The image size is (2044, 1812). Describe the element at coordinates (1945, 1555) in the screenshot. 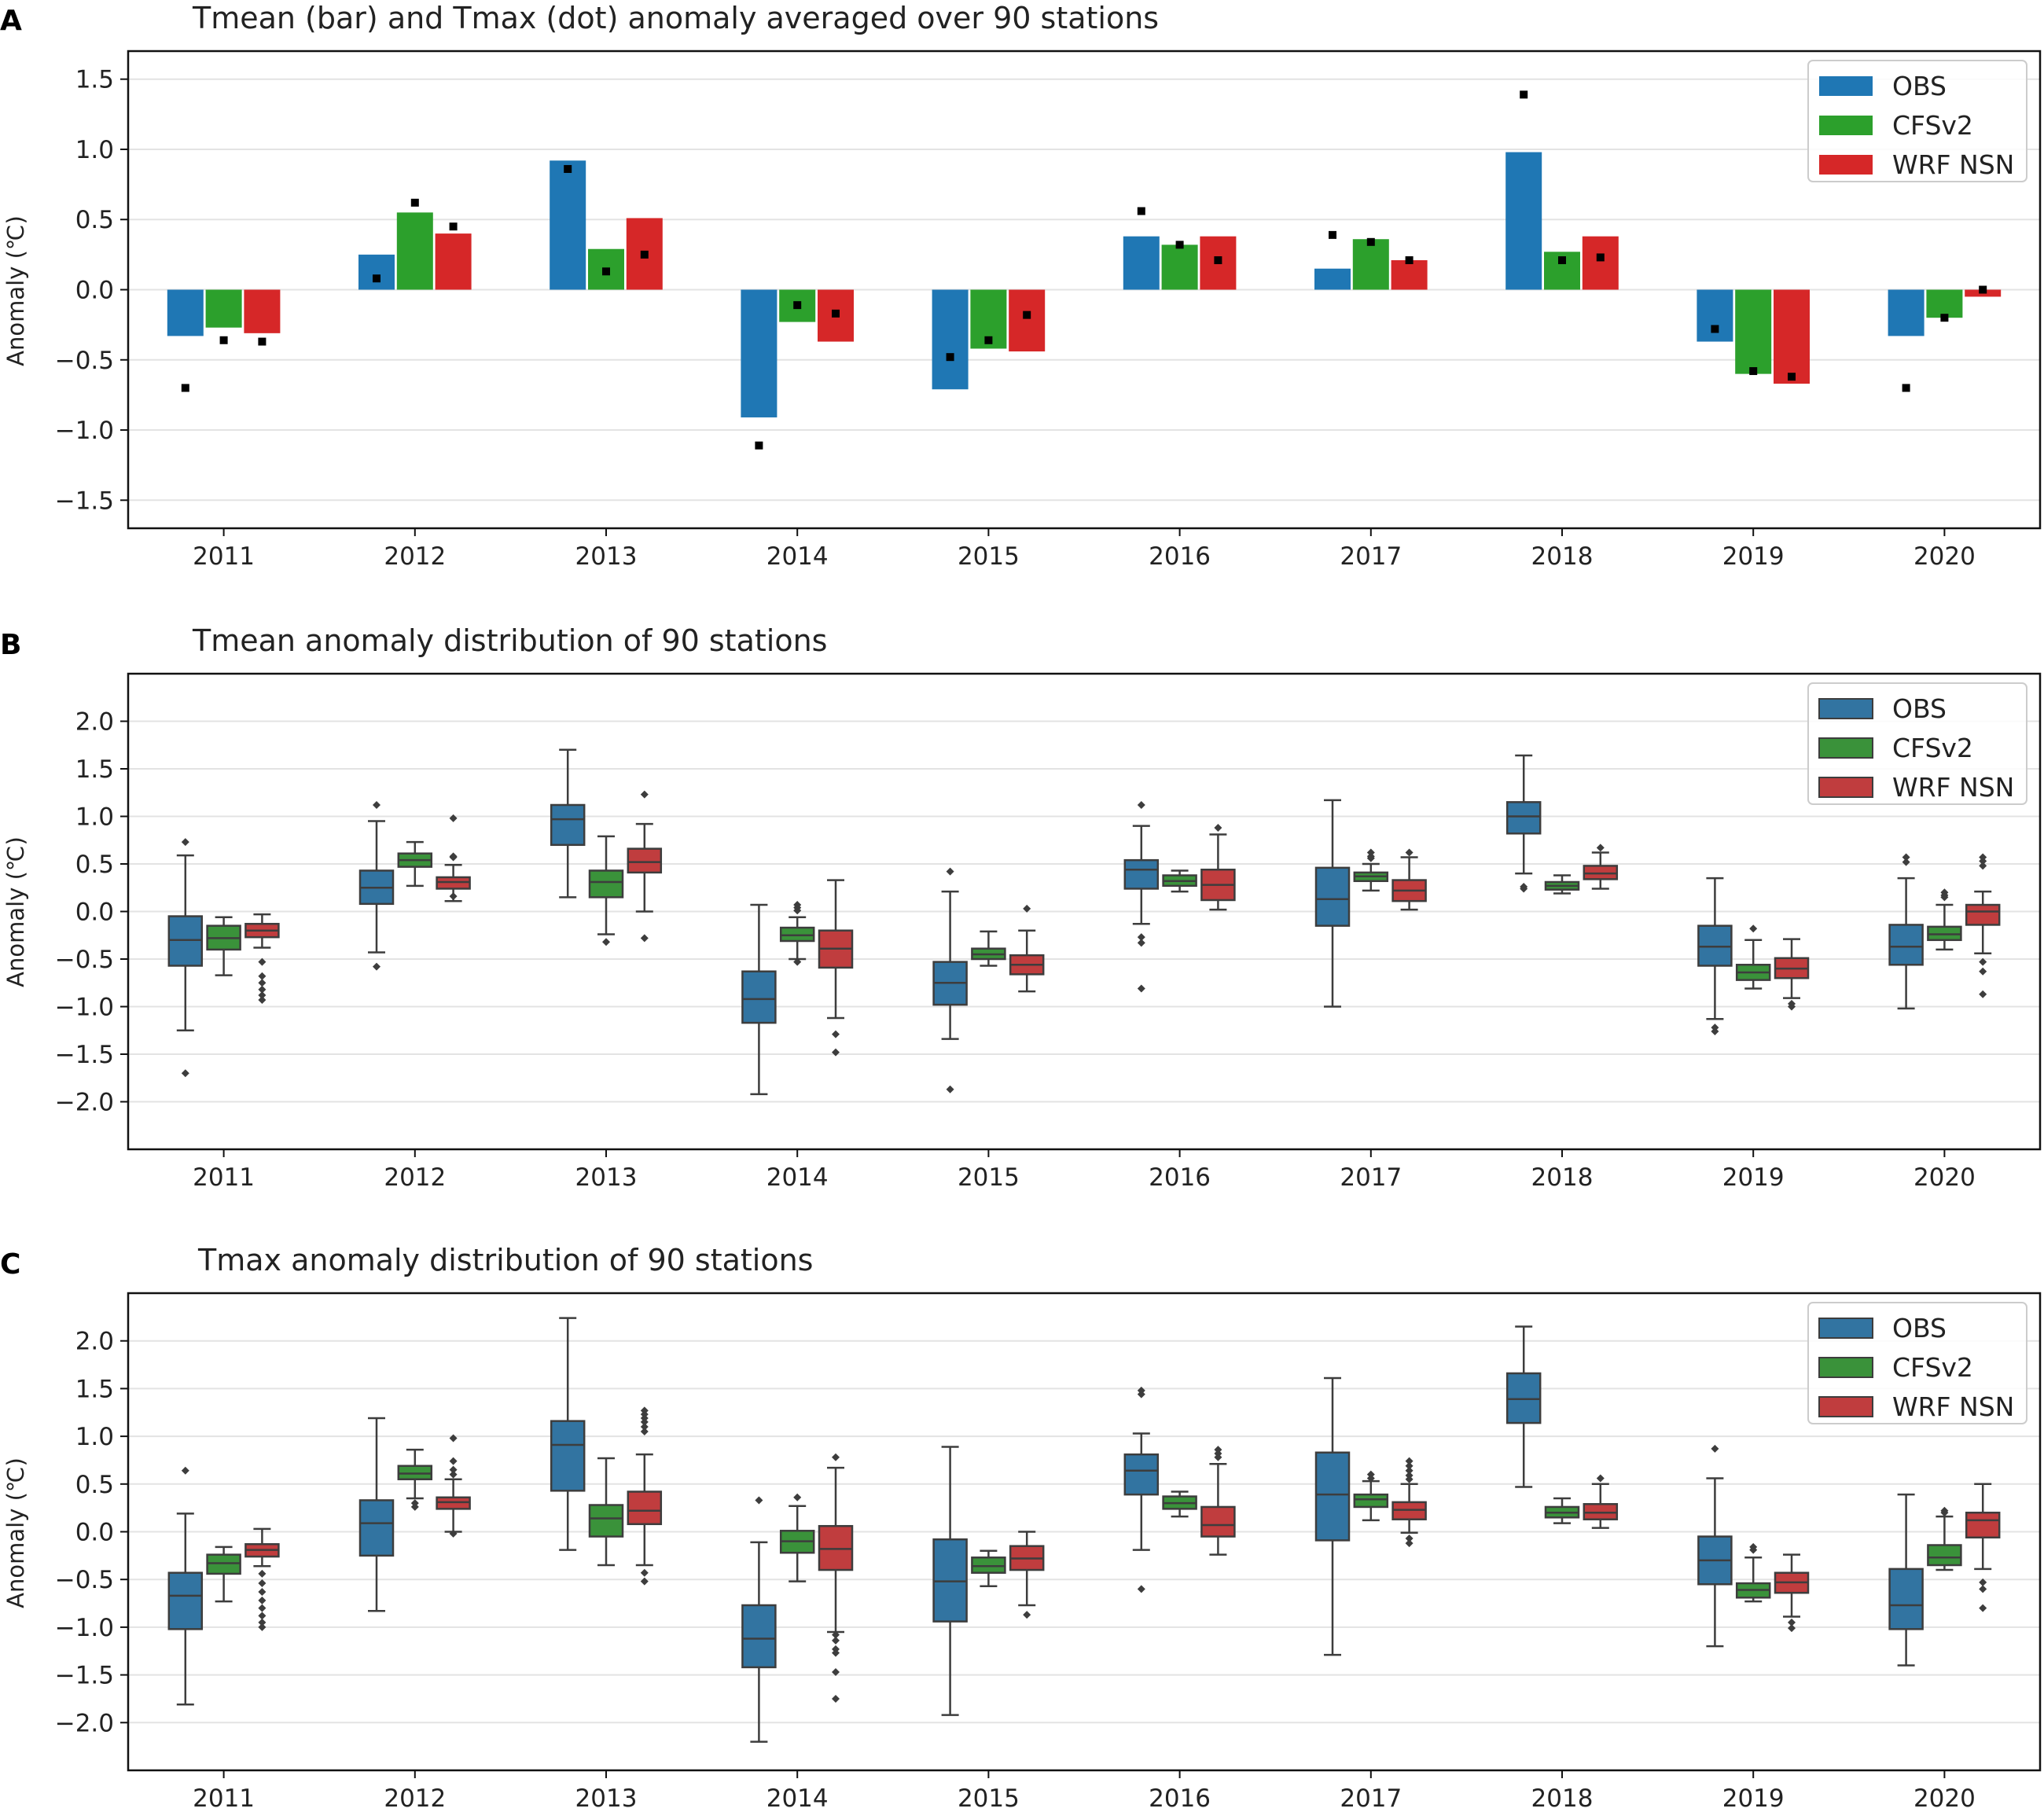

I see `box-cfsv2` at that location.